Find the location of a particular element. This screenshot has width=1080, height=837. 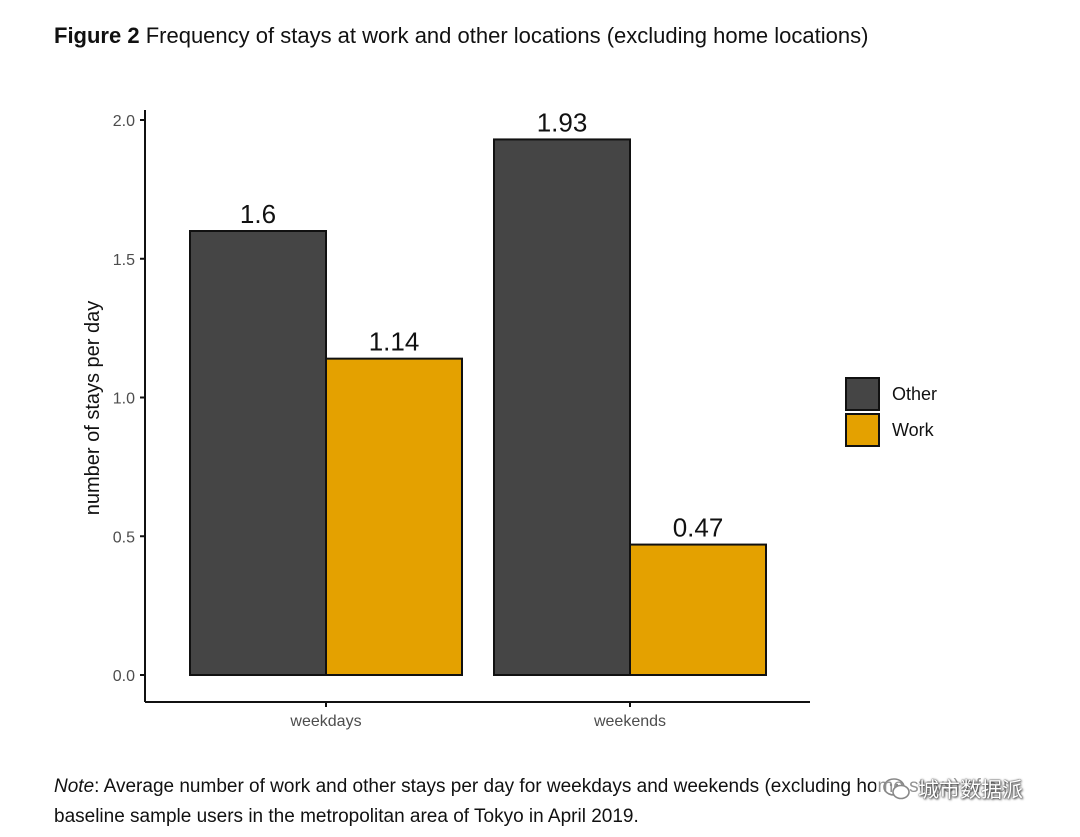

figure-label: Figure 2 is located at coordinates (97, 35).